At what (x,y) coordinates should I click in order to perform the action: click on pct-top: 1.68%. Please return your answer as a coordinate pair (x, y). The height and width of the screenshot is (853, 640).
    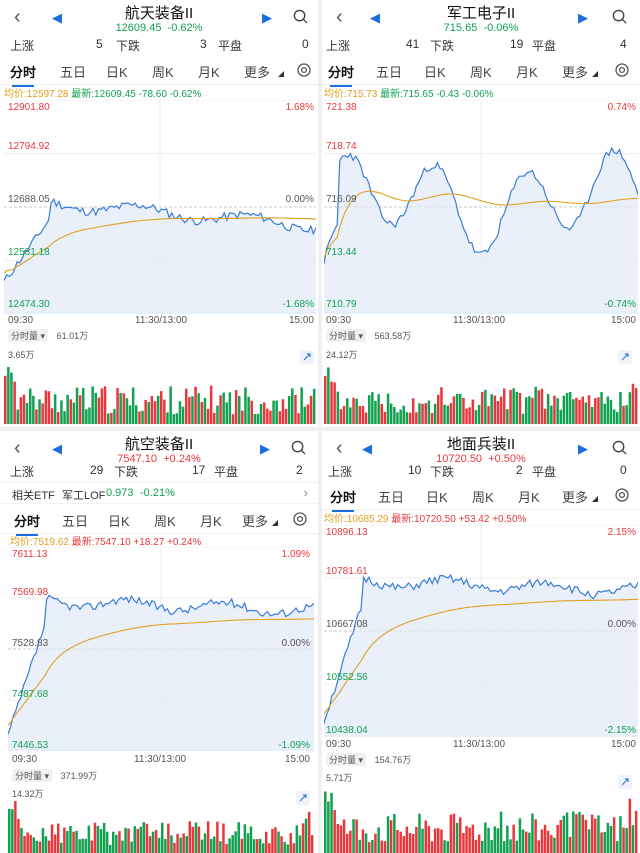
    Looking at the image, I should click on (299, 107).